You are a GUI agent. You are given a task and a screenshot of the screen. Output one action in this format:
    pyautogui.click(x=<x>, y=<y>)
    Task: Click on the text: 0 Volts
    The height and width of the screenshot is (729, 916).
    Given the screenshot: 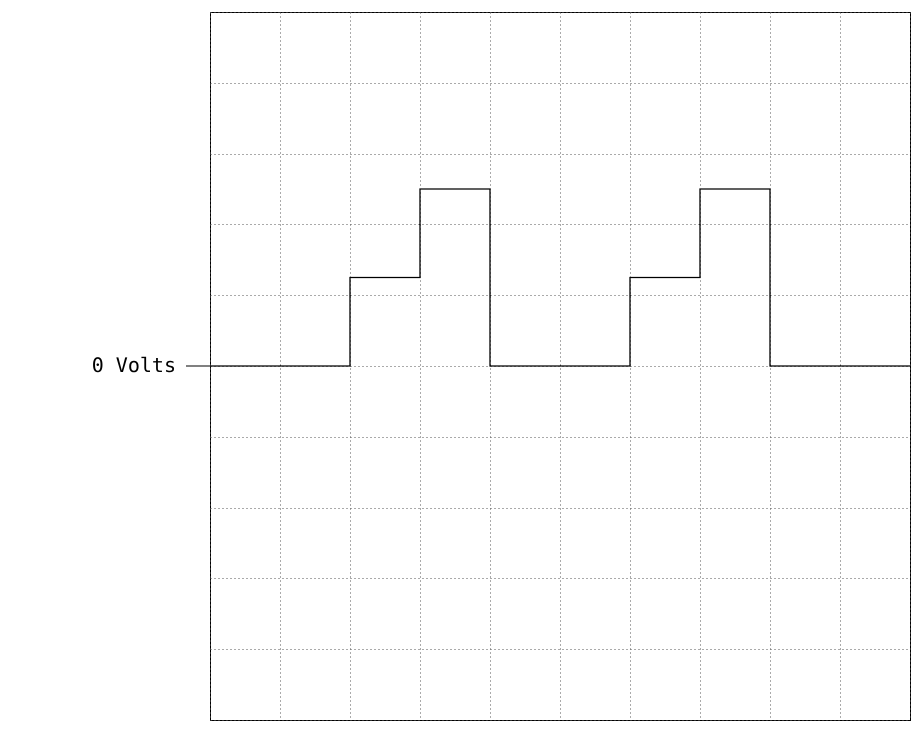 What is the action you would take?
    pyautogui.click(x=134, y=365)
    